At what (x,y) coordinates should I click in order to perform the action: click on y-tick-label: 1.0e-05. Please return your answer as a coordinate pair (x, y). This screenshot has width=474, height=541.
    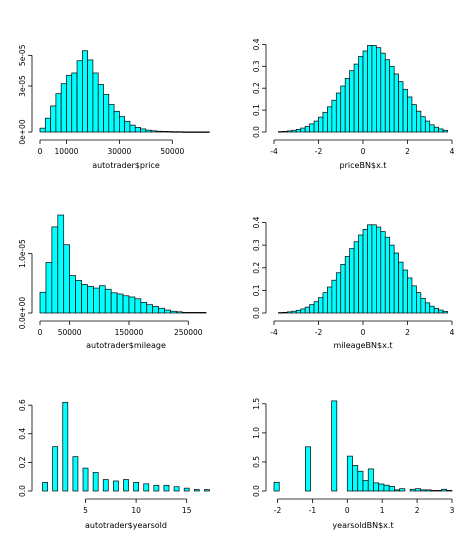
    Looking at the image, I should click on (22, 253).